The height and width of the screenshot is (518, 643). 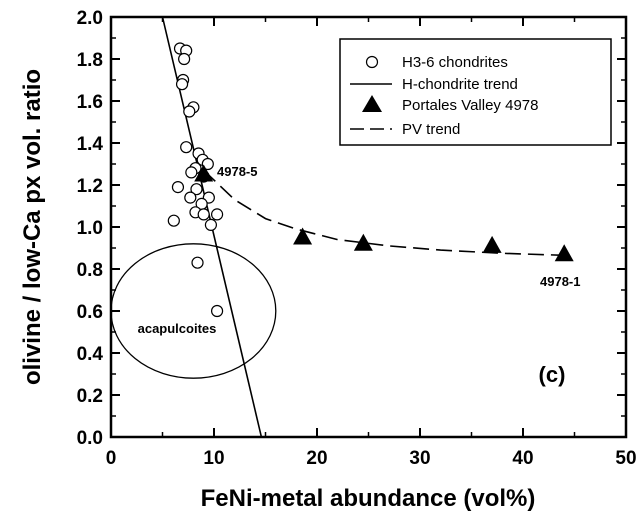 What do you see at coordinates (90, 270) in the screenshot?
I see `y-tick-label: 0.8` at bounding box center [90, 270].